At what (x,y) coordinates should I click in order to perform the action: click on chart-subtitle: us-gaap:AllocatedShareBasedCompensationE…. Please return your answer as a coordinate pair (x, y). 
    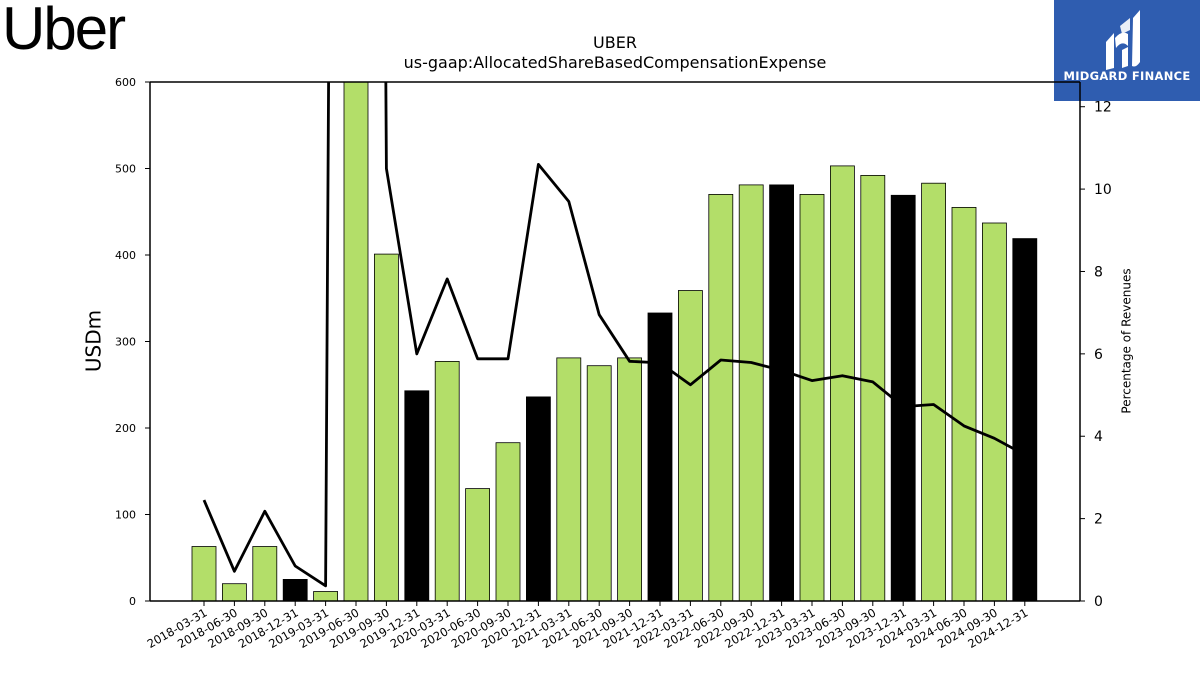
    Looking at the image, I should click on (615, 62).